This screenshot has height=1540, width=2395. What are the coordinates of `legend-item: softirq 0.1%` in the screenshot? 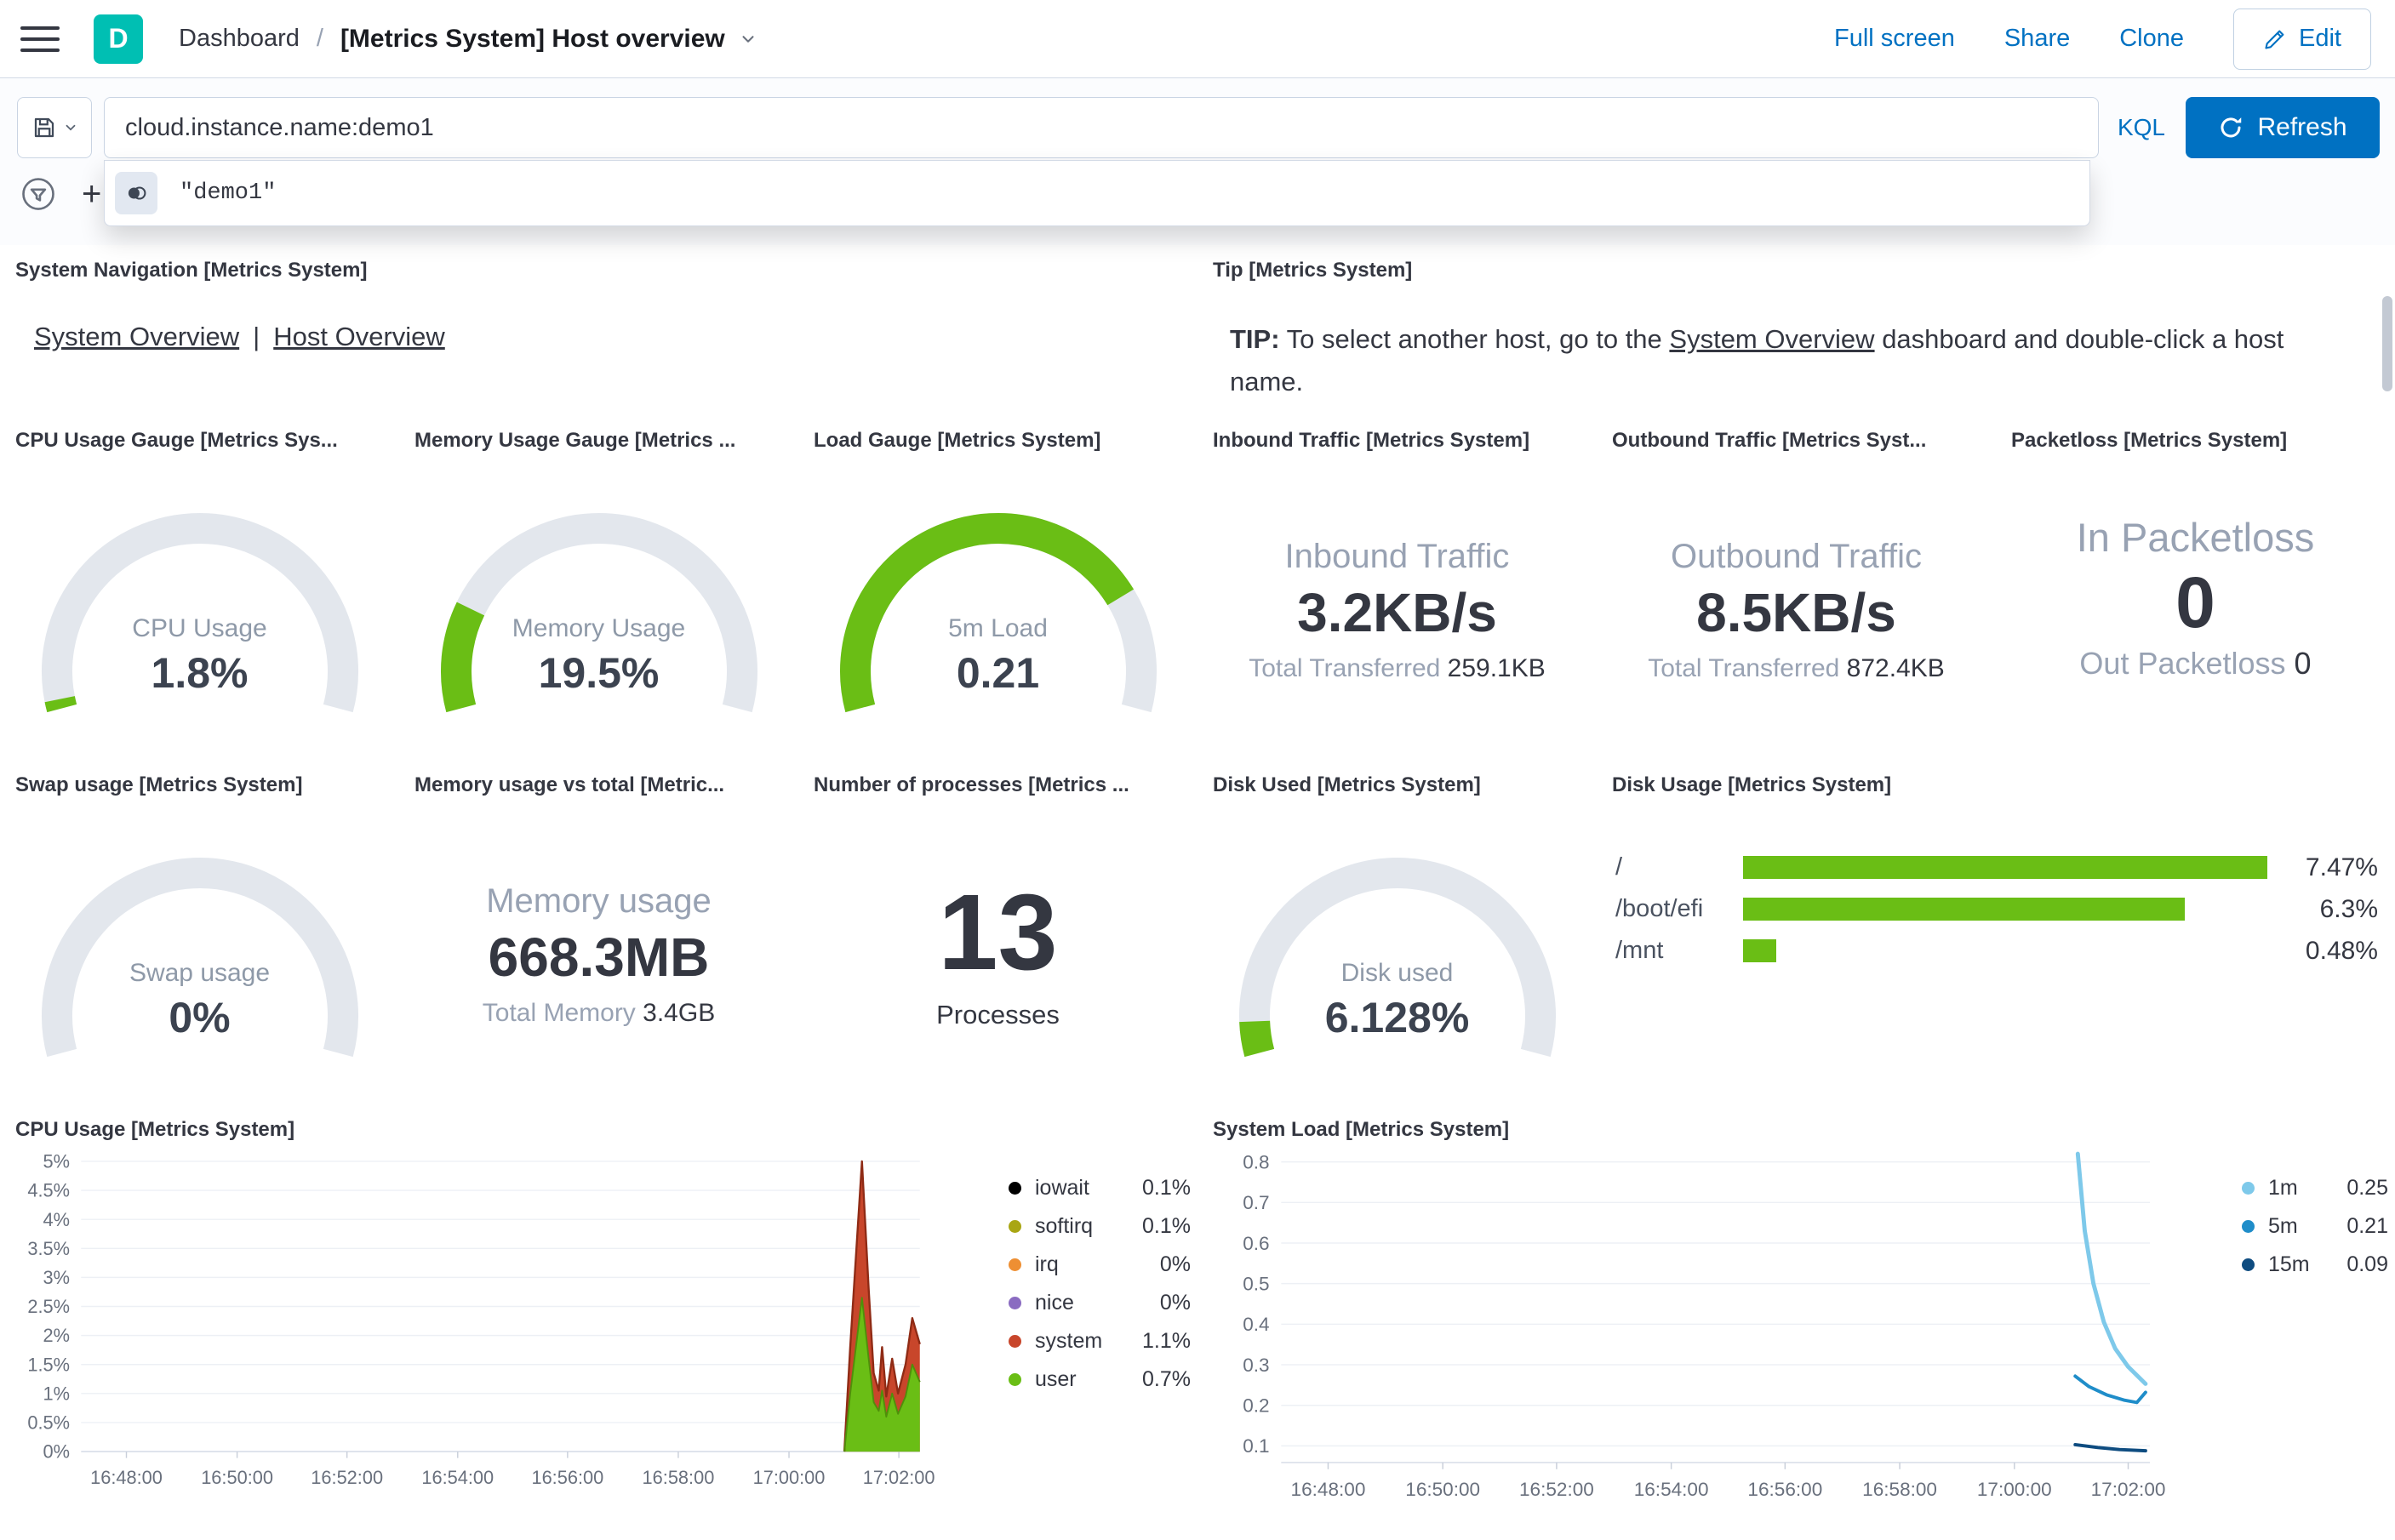 It's located at (1100, 1226).